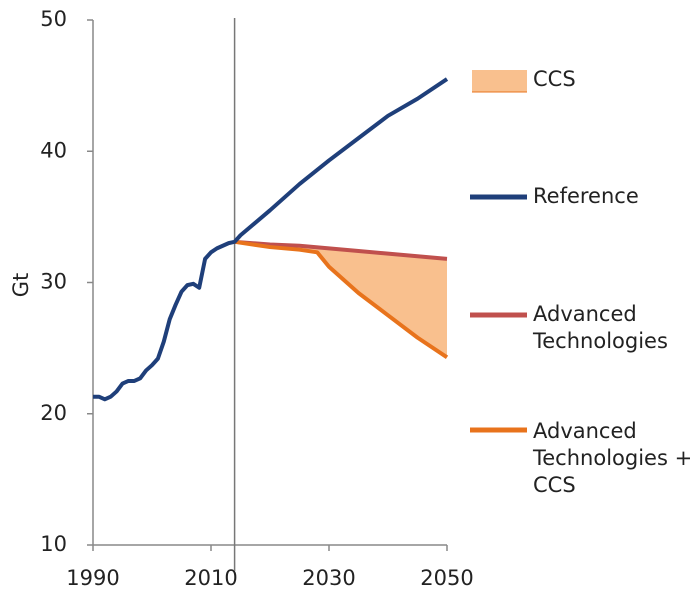 This screenshot has height=593, width=698. Describe the element at coordinates (53, 282) in the screenshot. I see `y-tick-label: 30` at that location.